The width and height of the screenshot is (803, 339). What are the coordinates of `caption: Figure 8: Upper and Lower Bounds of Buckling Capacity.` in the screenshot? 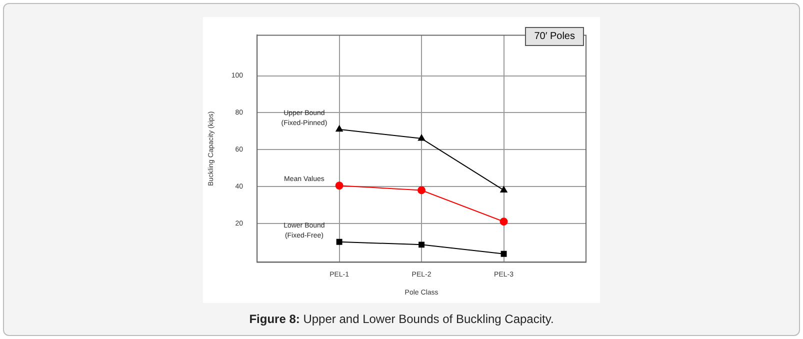 It's located at (401, 319).